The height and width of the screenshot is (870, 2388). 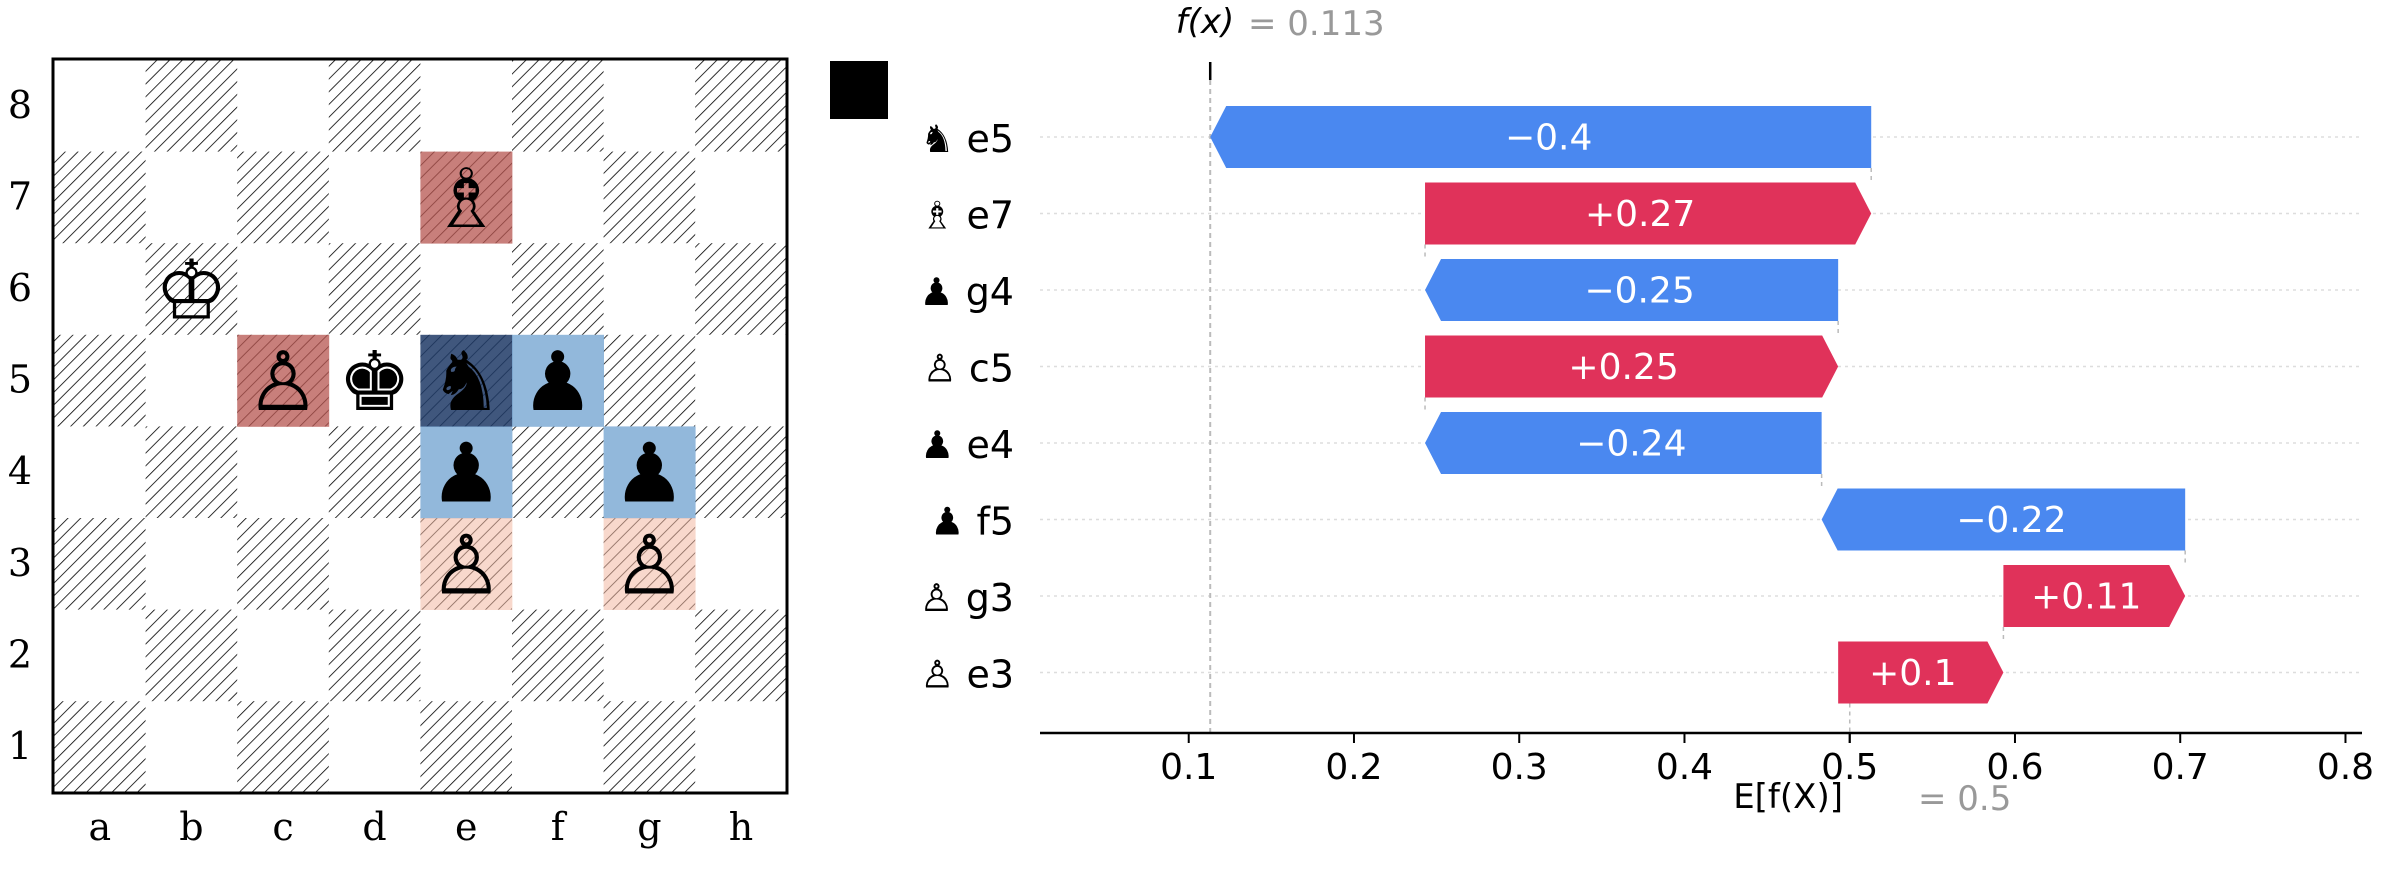 What do you see at coordinates (558, 289) in the screenshot?
I see `board-square-f6` at bounding box center [558, 289].